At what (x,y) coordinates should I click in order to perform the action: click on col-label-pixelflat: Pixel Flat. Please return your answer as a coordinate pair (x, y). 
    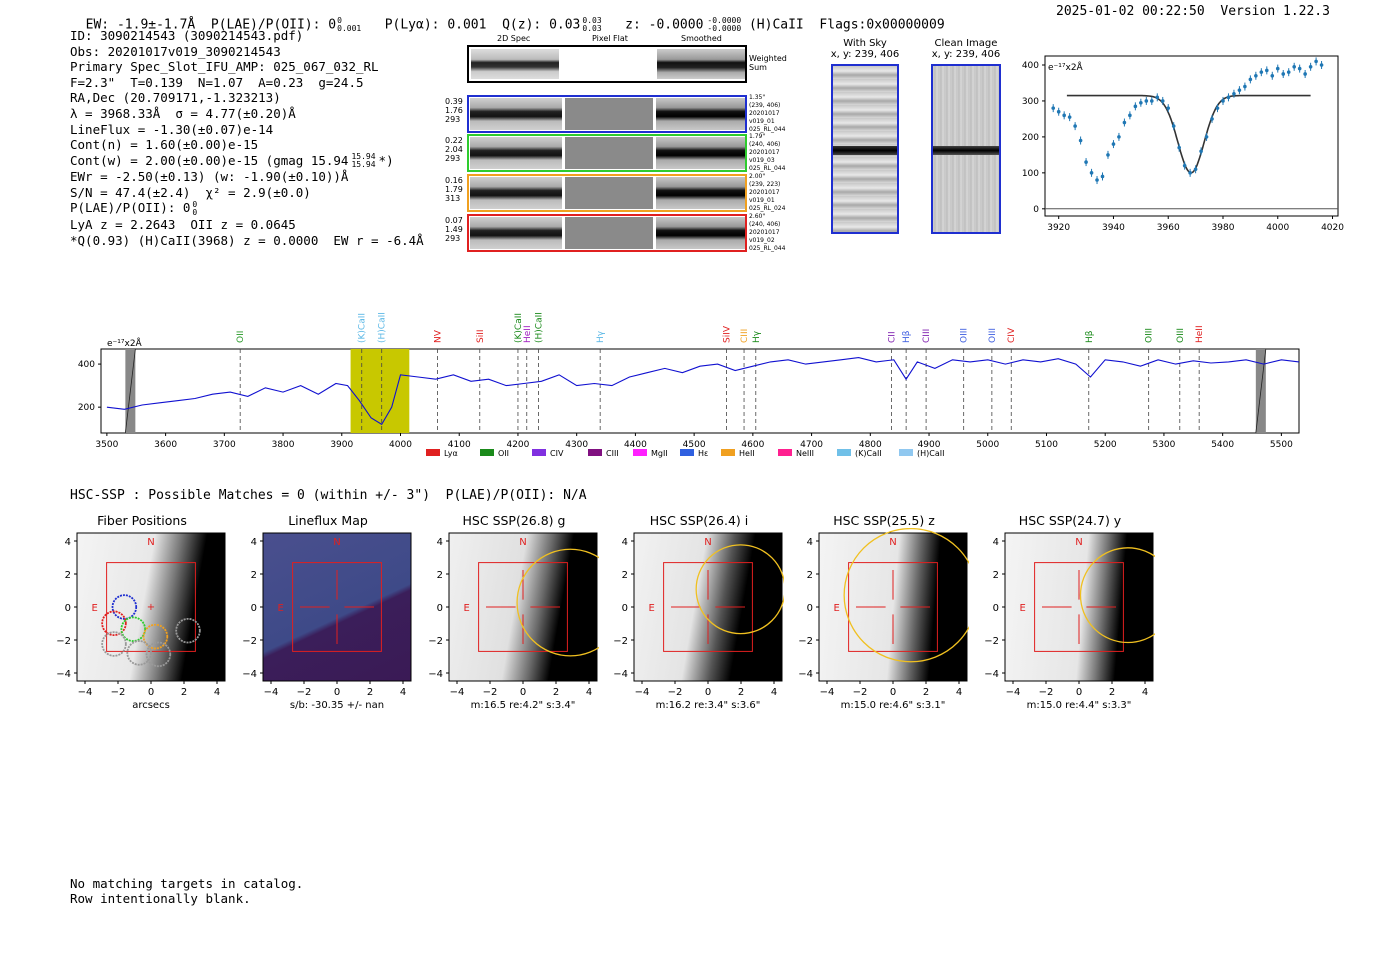
    Looking at the image, I should click on (610, 38).